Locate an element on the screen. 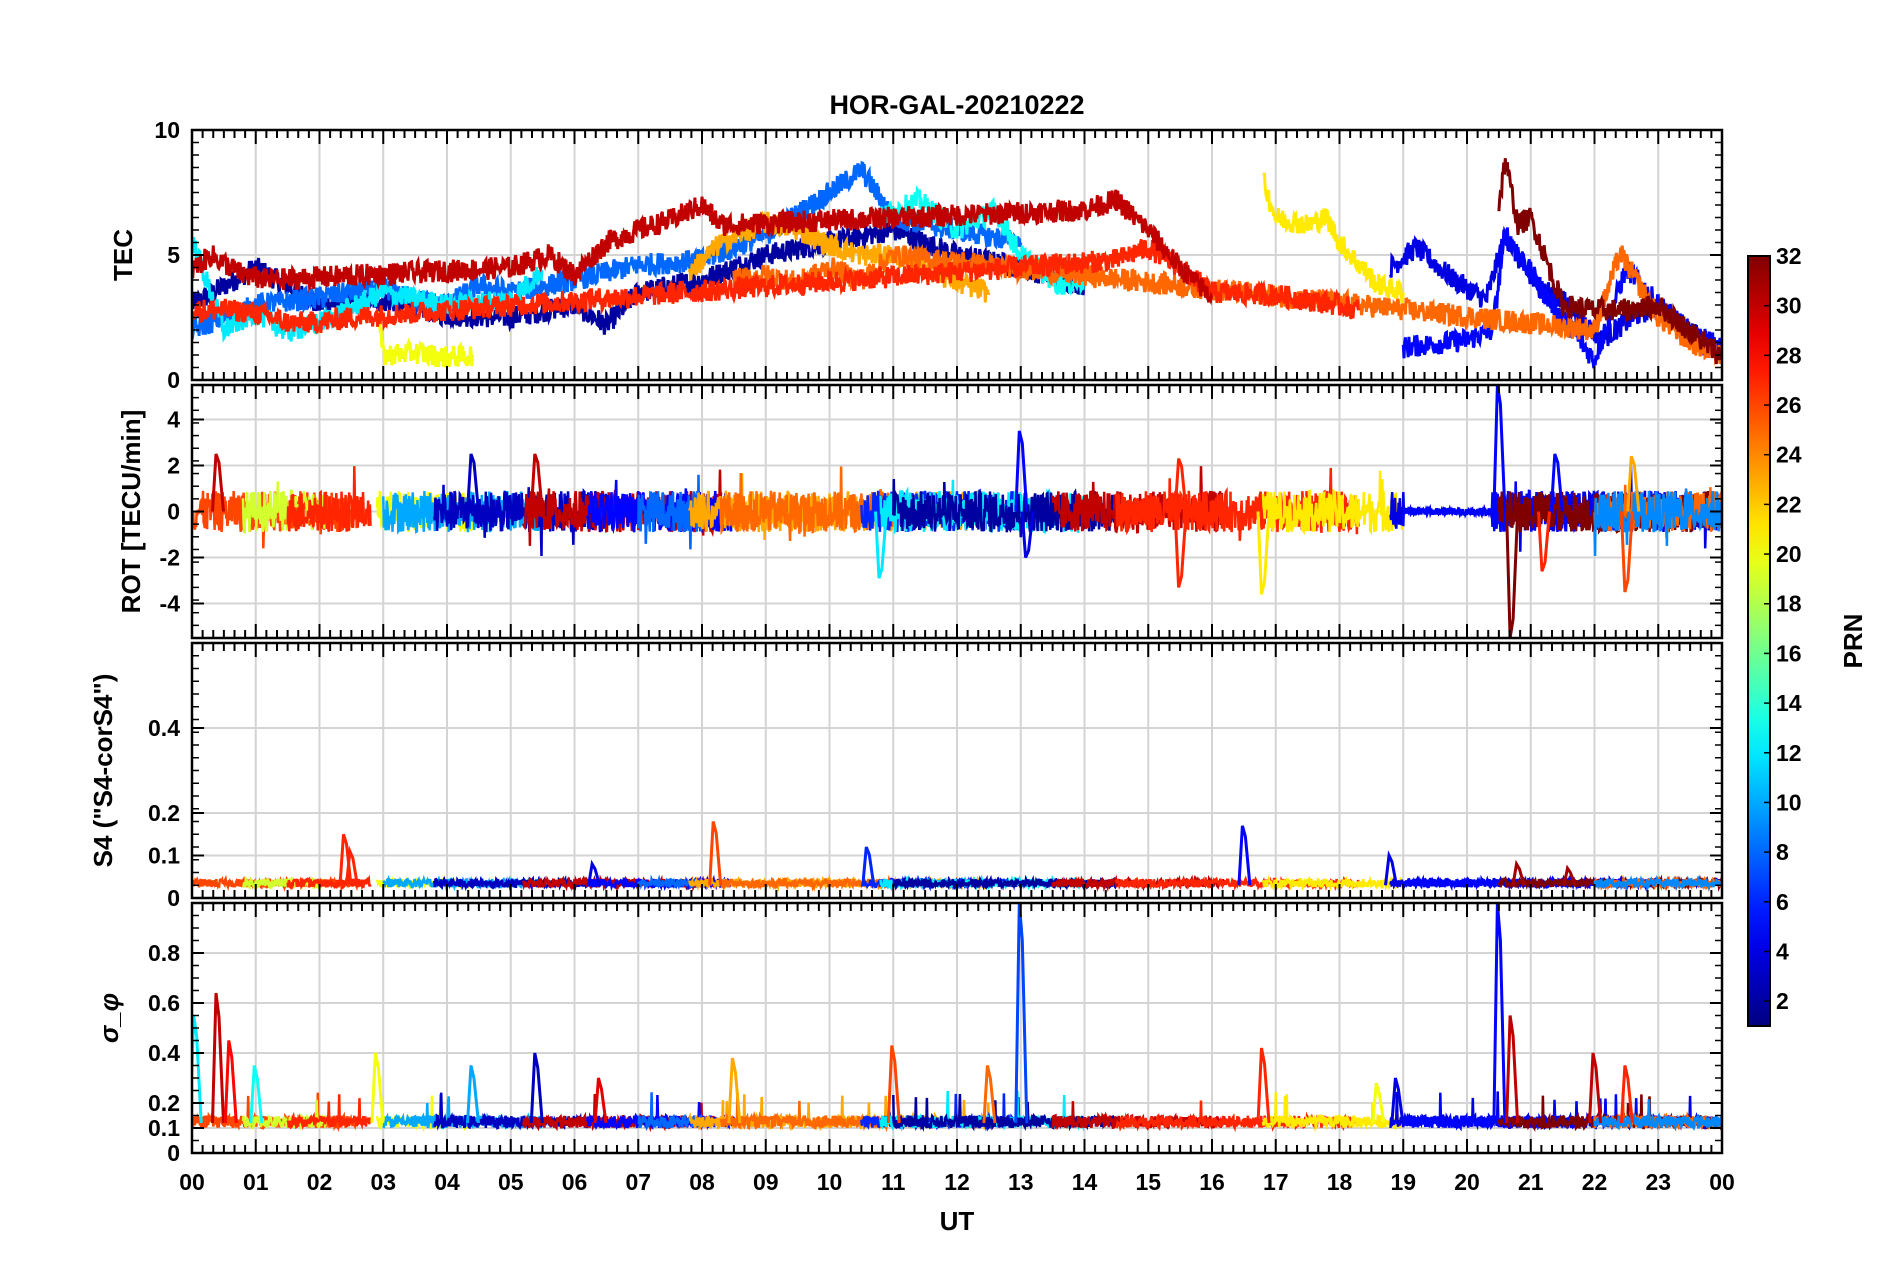  x-tick-label: 04 is located at coordinates (447, 1182).